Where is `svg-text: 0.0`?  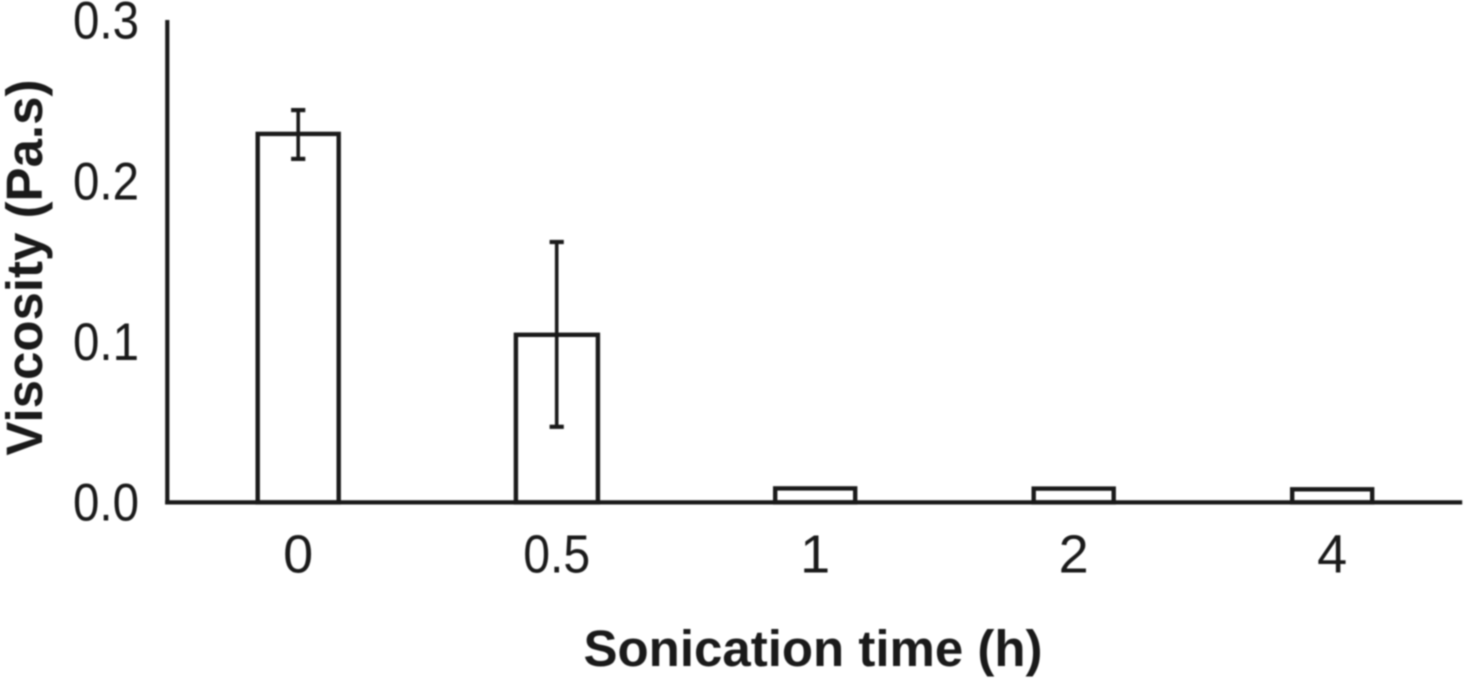 svg-text: 0.0 is located at coordinates (106, 502).